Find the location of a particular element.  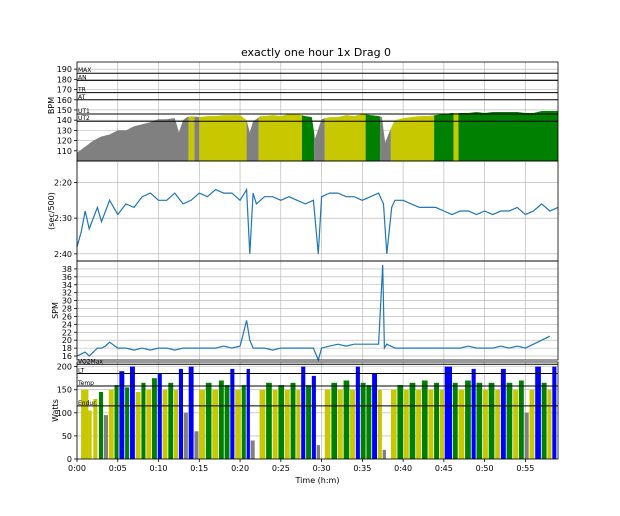

y-tick-label: 140 is located at coordinates (64, 120).